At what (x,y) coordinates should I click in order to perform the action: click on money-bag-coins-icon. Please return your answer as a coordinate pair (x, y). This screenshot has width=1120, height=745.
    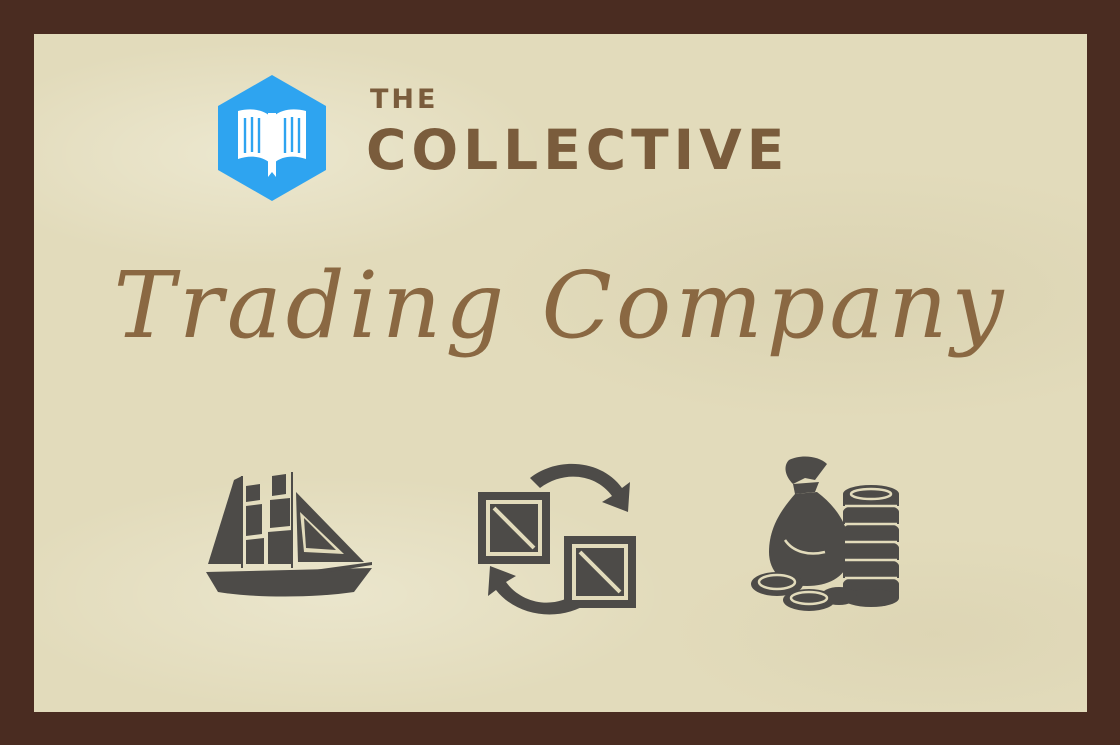
    Looking at the image, I should click on (825, 533).